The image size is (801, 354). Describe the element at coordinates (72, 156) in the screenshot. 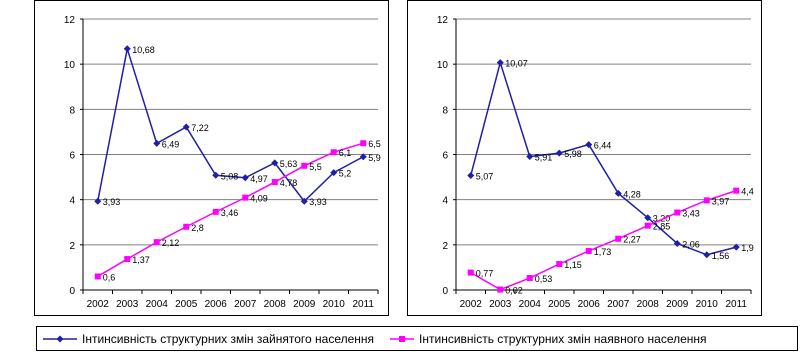

I see `left-ytick-label: 6` at that location.